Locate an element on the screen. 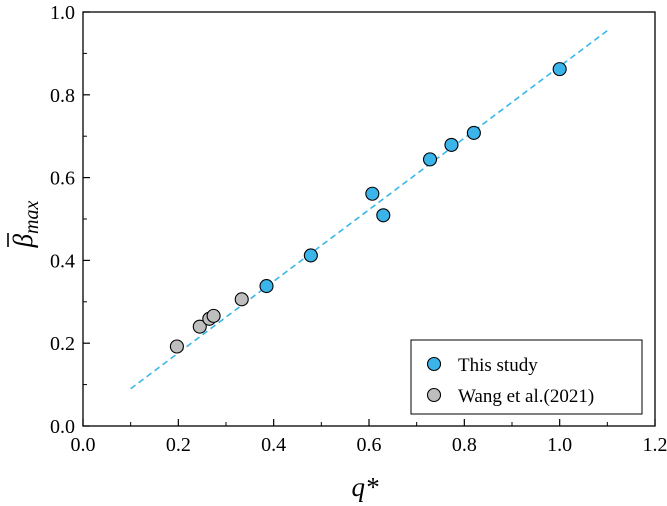 This screenshot has width=667, height=506. legend-marker-this-study is located at coordinates (434, 364).